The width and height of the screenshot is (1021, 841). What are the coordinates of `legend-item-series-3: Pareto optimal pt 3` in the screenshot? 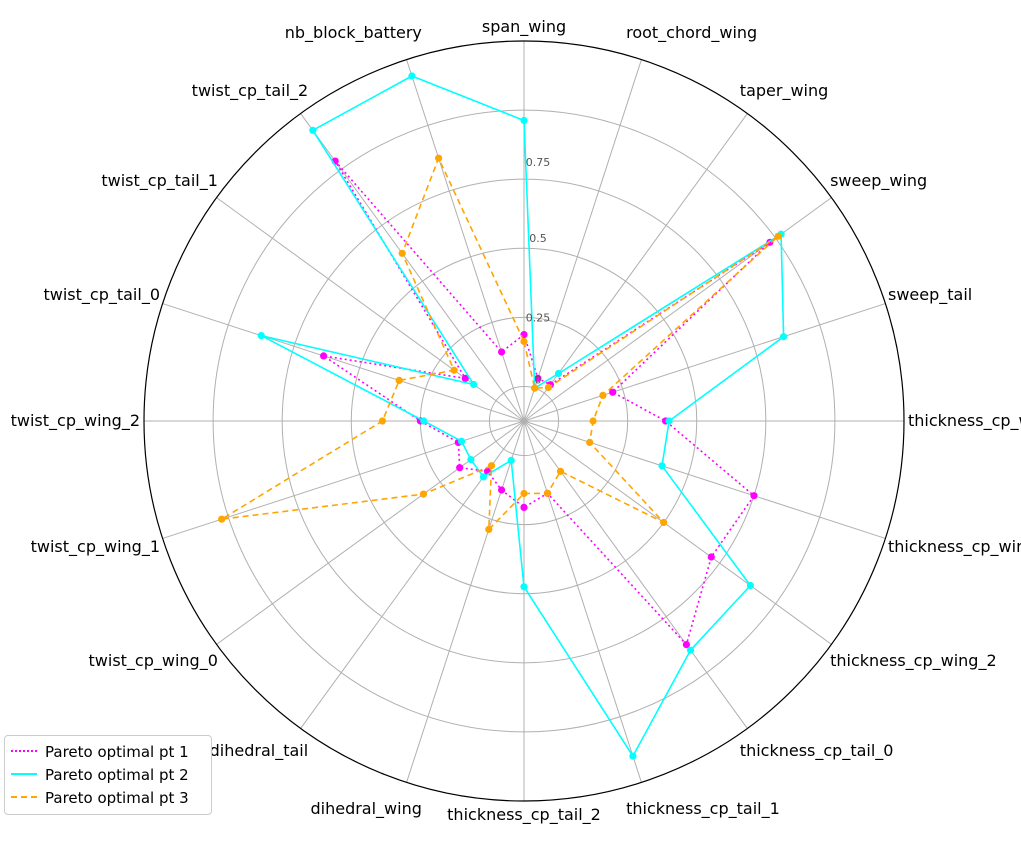 It's located at (111, 797).